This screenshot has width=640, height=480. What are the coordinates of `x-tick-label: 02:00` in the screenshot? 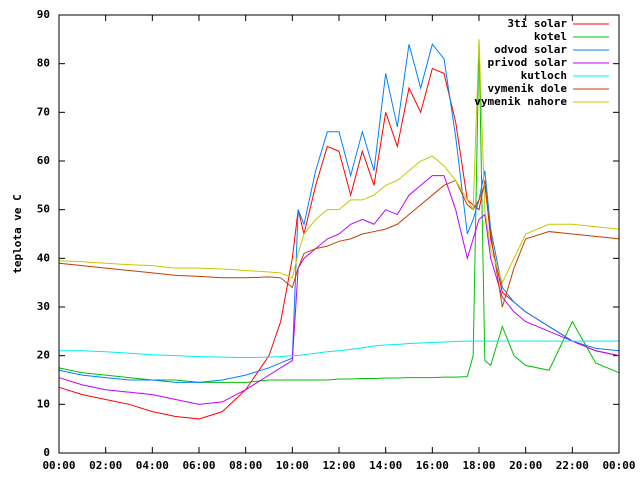 It's located at (105, 465).